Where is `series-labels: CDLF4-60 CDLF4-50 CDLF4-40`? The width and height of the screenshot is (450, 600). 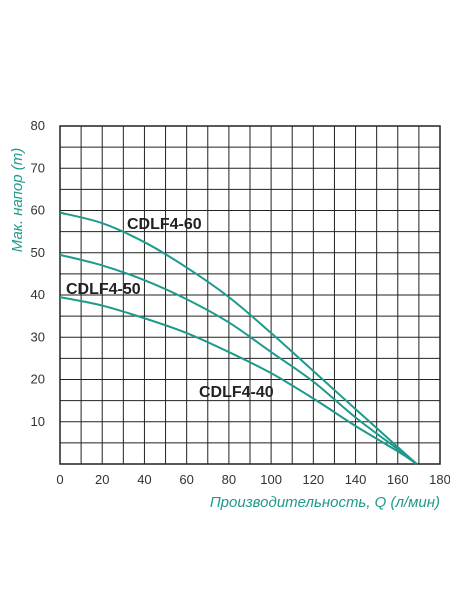
series-labels: CDLF4-60 CDLF4-50 CDLF4-40 is located at coordinates (170, 308).